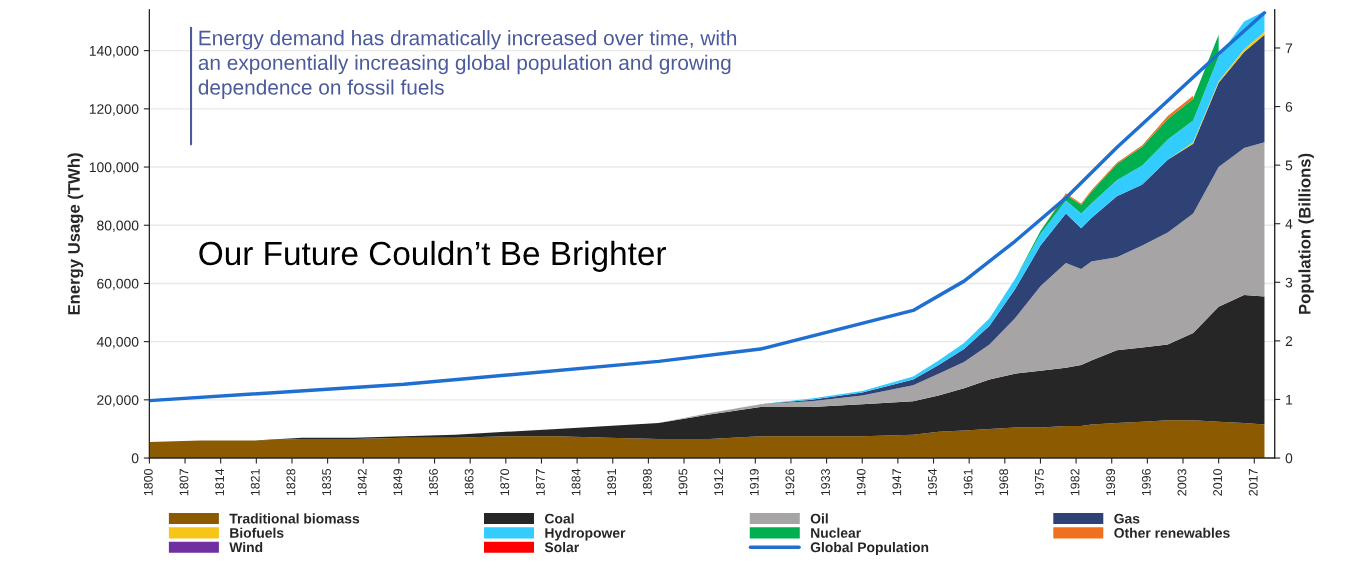  I want to click on y2-tick-label: 5, so click(1289, 165).